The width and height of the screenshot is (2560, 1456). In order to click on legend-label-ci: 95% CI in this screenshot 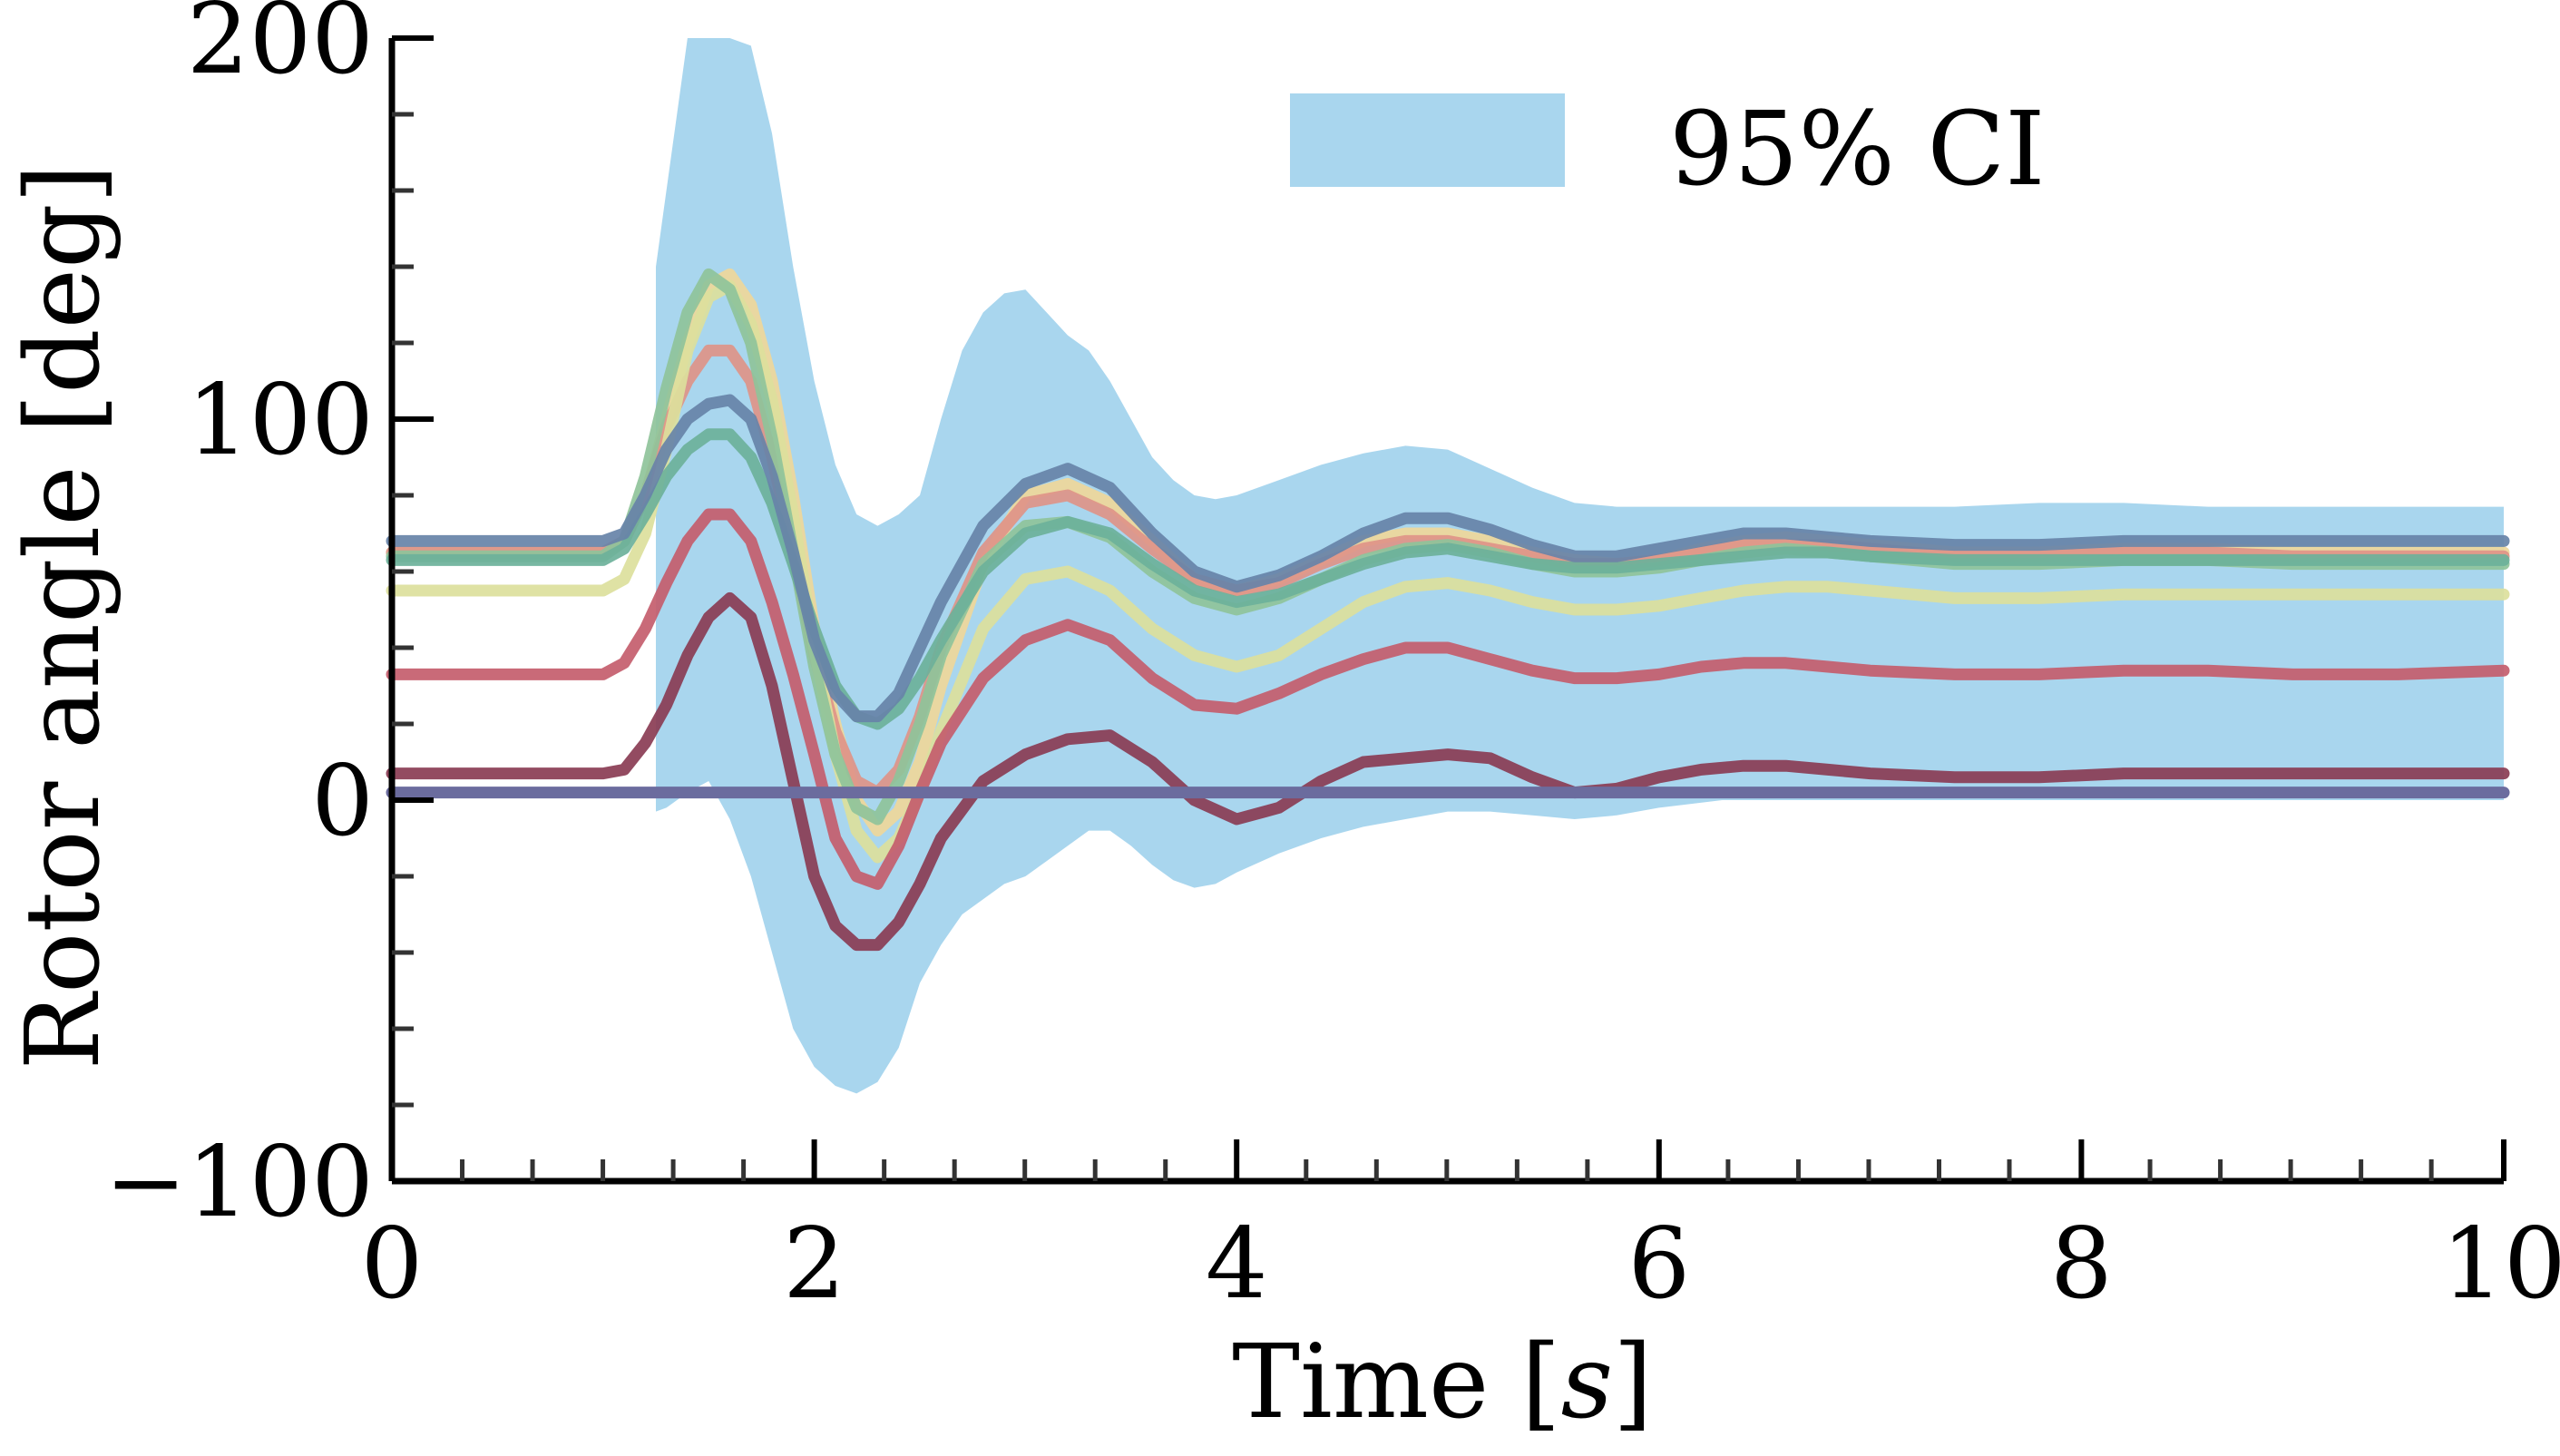, I will do `click(1857, 150)`.